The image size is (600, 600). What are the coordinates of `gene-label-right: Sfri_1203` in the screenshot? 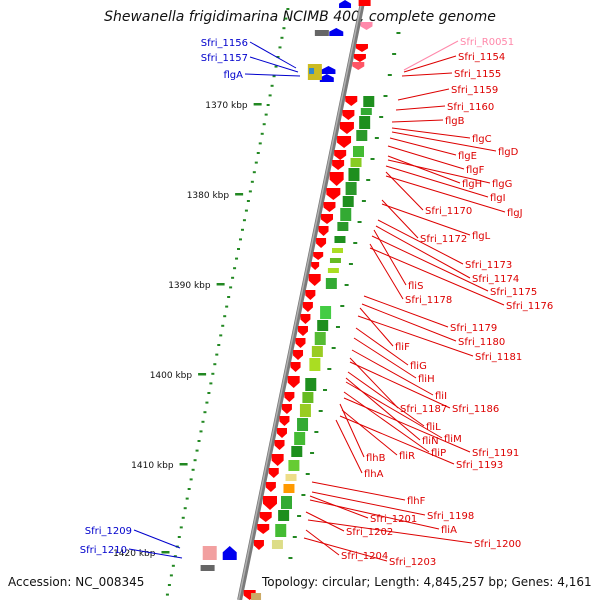 It's located at (412, 562).